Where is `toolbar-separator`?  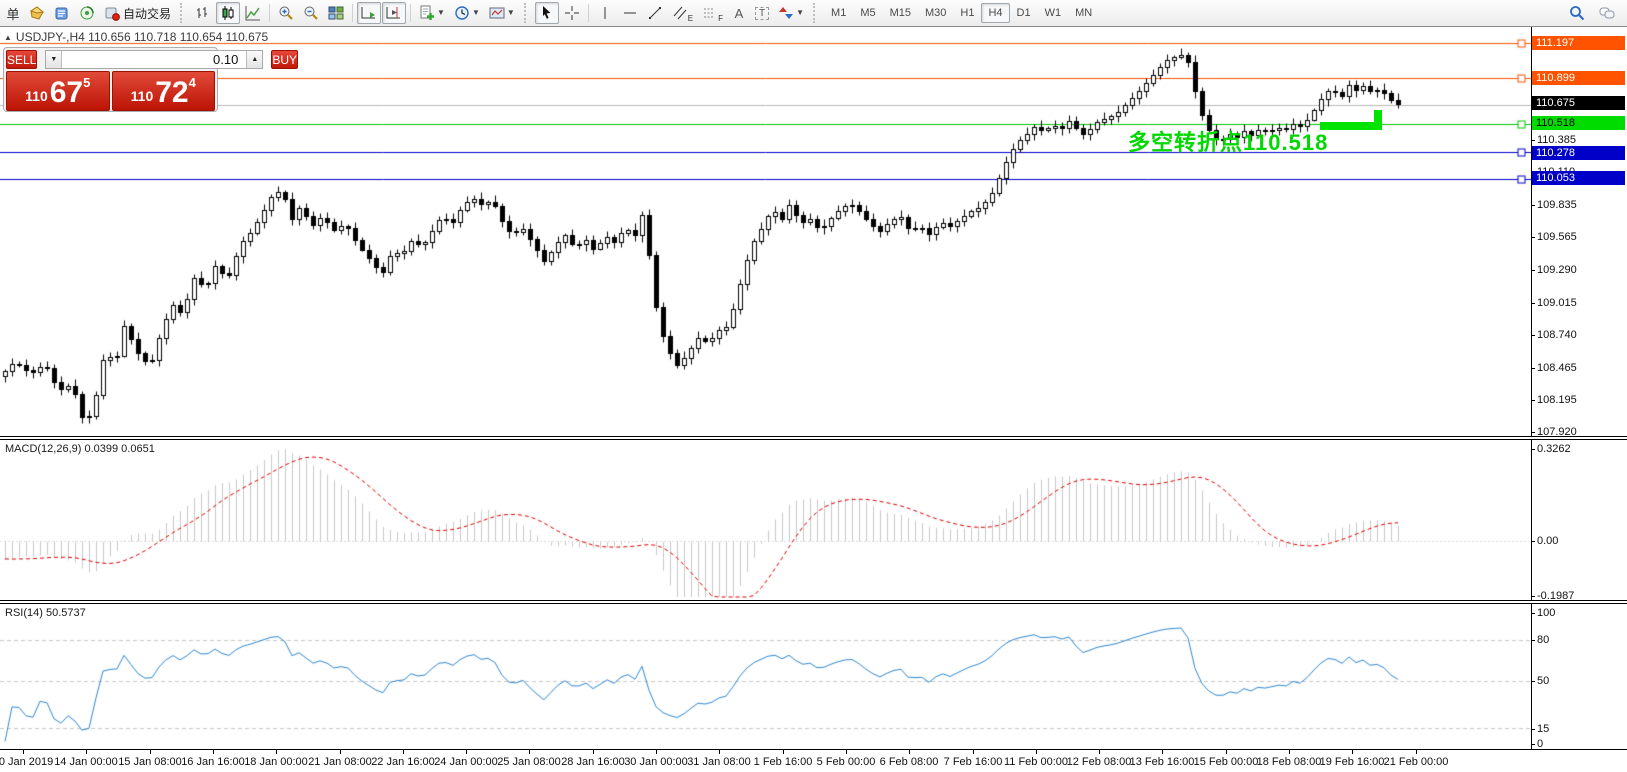
toolbar-separator is located at coordinates (411, 13).